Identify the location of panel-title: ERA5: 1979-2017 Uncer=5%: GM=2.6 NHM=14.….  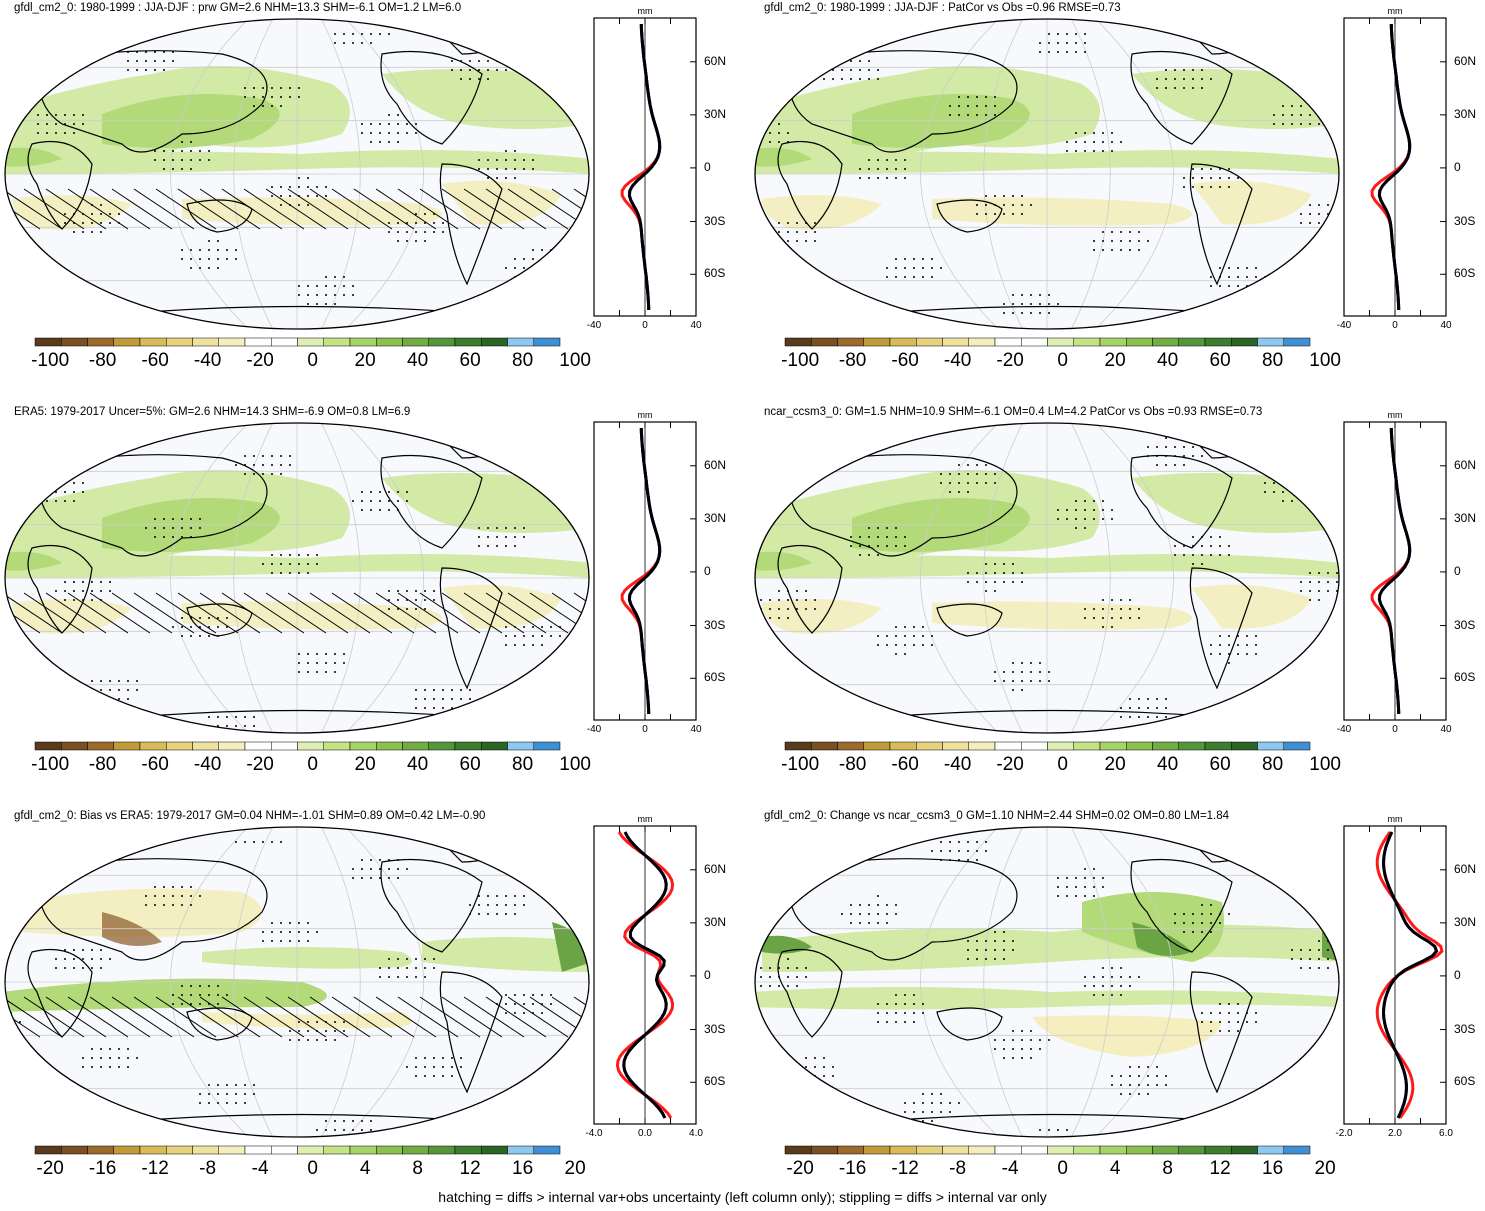
(212, 412).